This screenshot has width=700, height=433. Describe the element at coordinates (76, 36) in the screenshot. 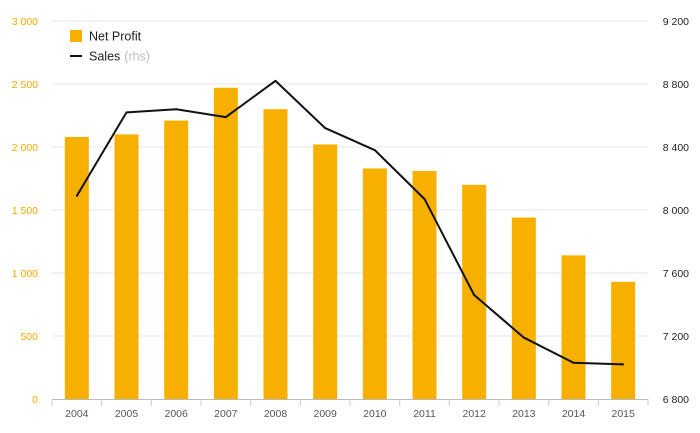

I see `legend-swatch-net-profit` at that location.